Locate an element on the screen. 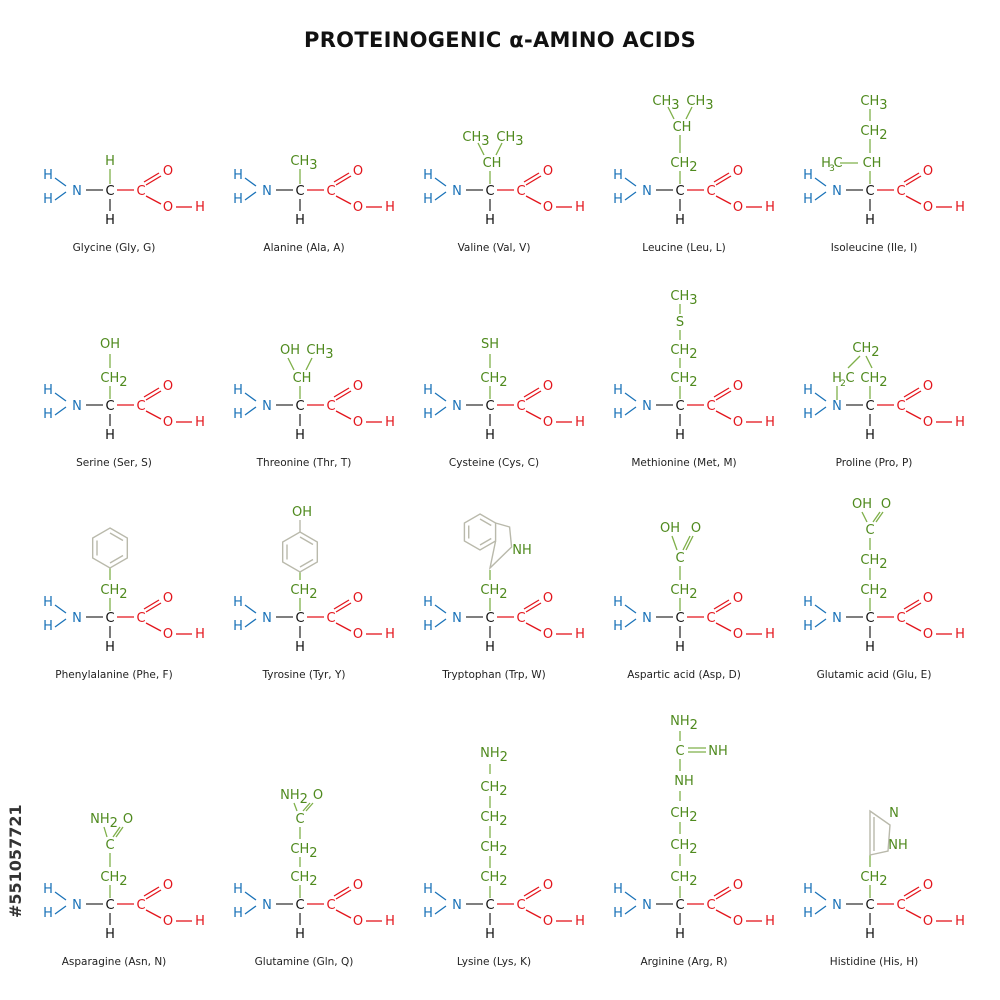 This screenshot has width=1000, height=1000. amino-acid-name: Glycine (Gly, G) is located at coordinates (114, 248).